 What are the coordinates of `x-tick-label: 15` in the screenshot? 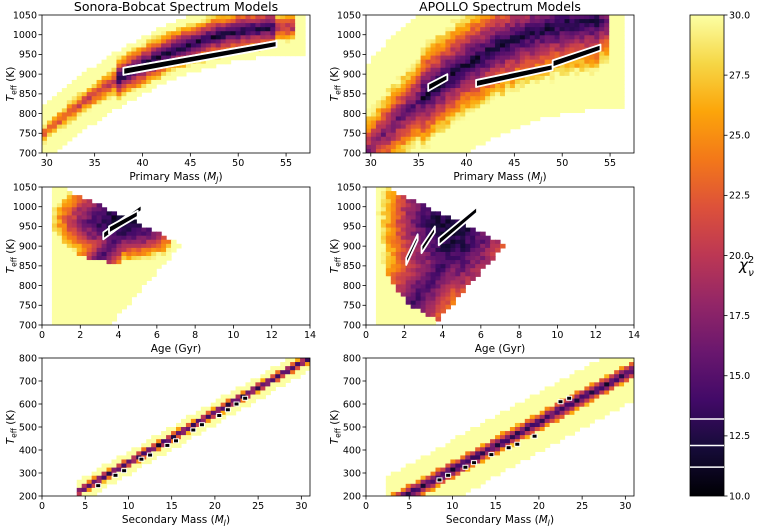 It's located at (172, 506).